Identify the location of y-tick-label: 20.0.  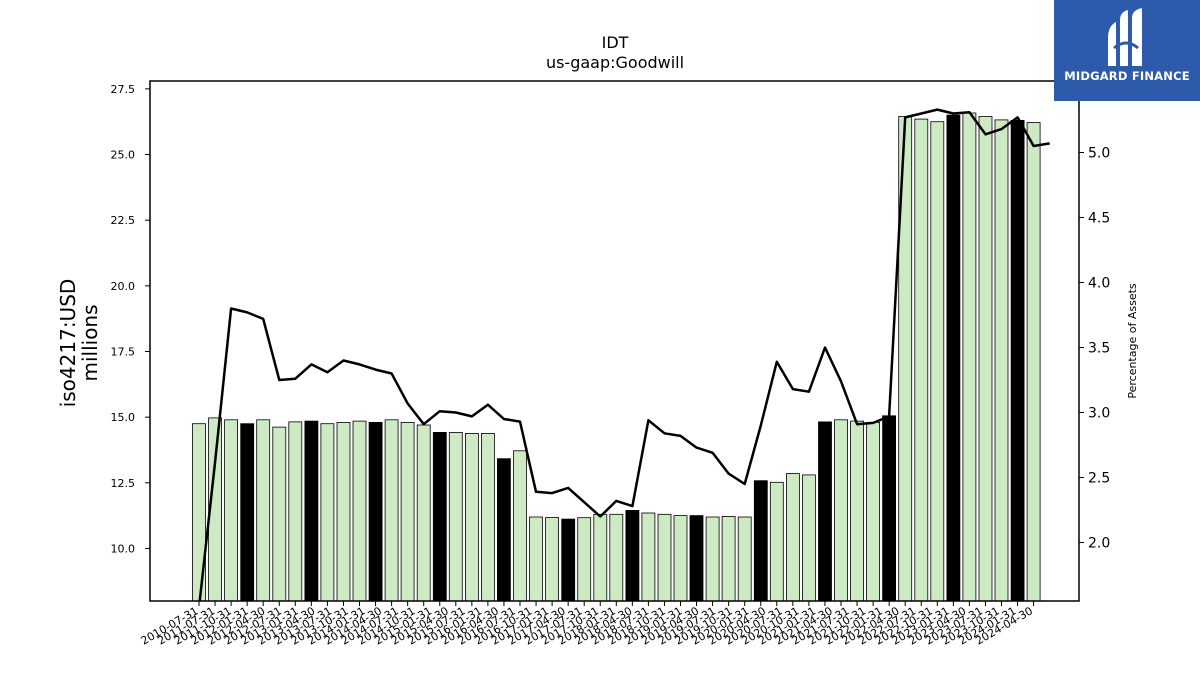
(123, 286).